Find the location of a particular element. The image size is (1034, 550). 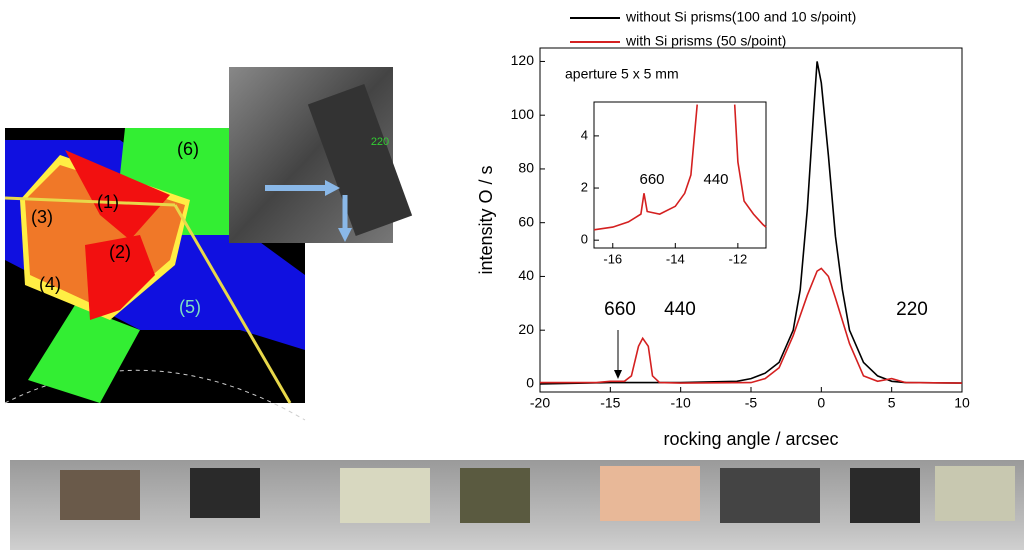

x-tick-label: -15 is located at coordinates (610, 403).